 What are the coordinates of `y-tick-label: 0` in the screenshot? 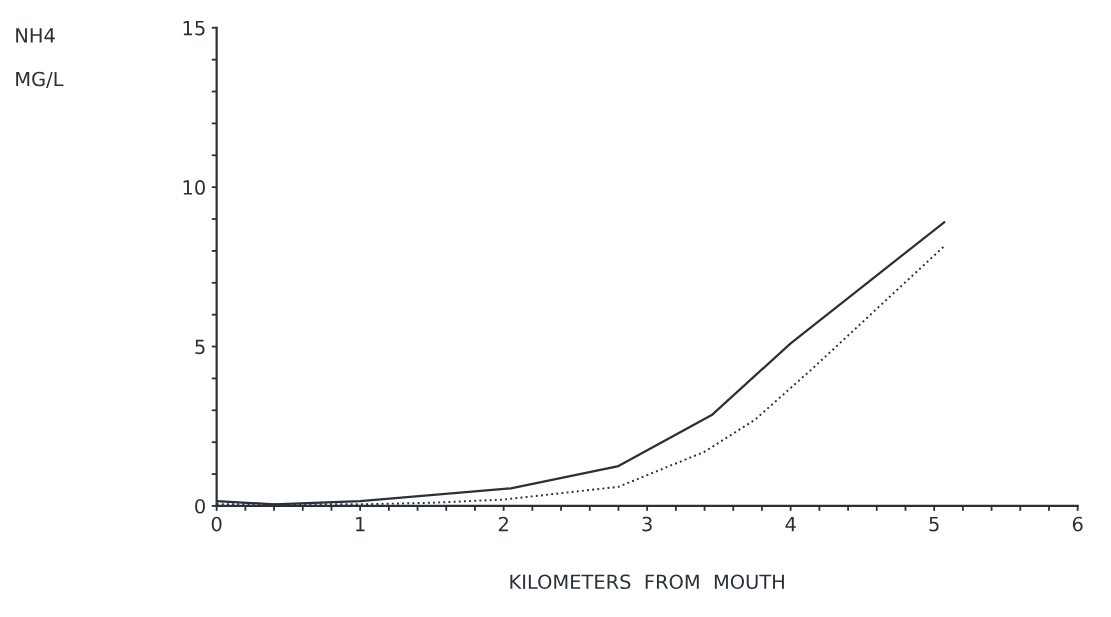 It's located at (200, 506).